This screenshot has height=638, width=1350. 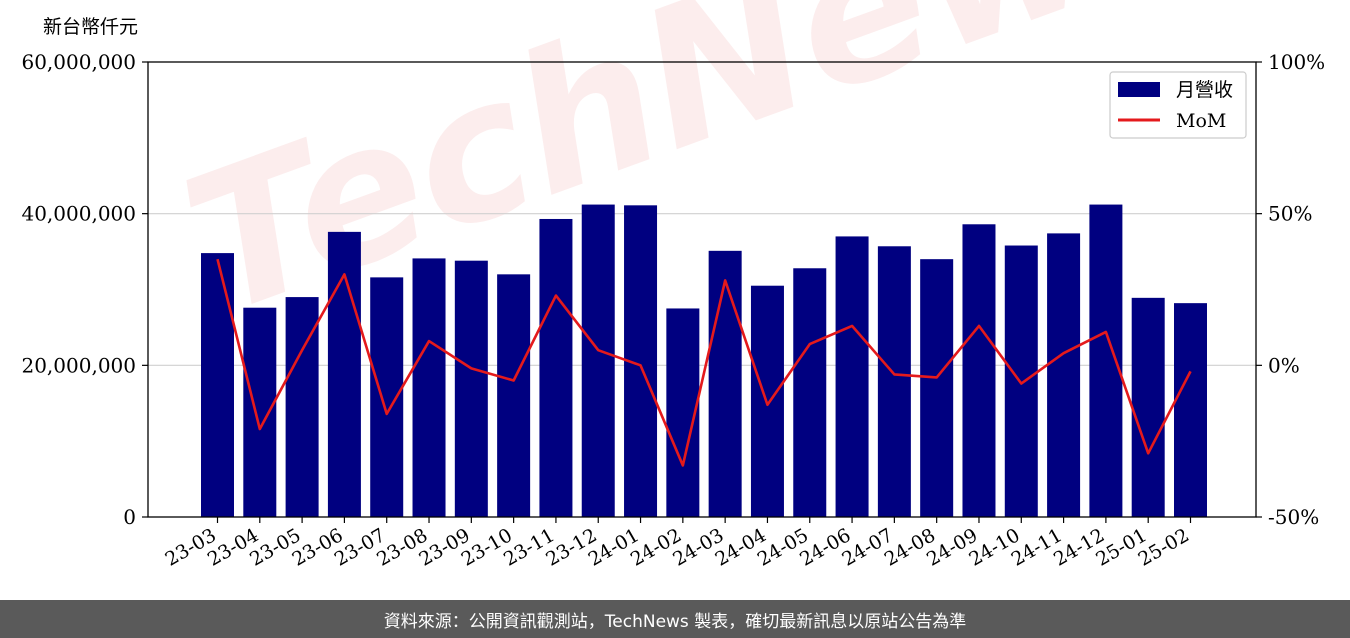 What do you see at coordinates (1296, 62) in the screenshot?
I see `y-right-tick-label: 100%` at bounding box center [1296, 62].